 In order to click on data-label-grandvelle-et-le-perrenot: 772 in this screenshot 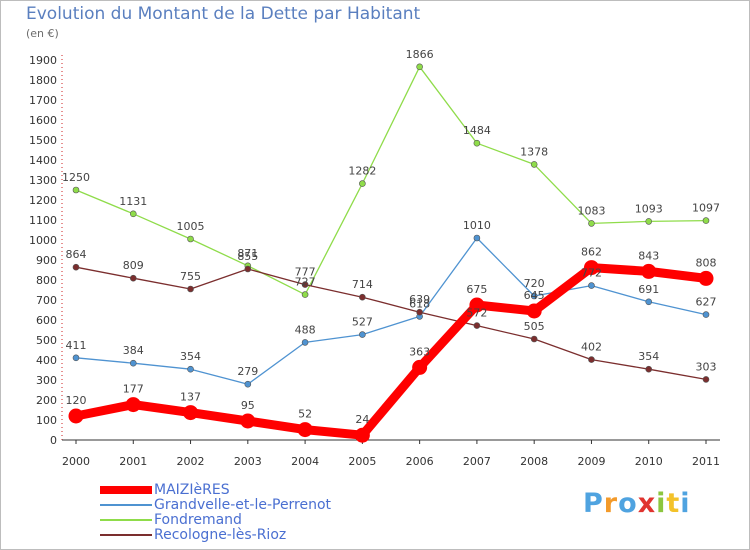, I will do `click(591, 273)`.